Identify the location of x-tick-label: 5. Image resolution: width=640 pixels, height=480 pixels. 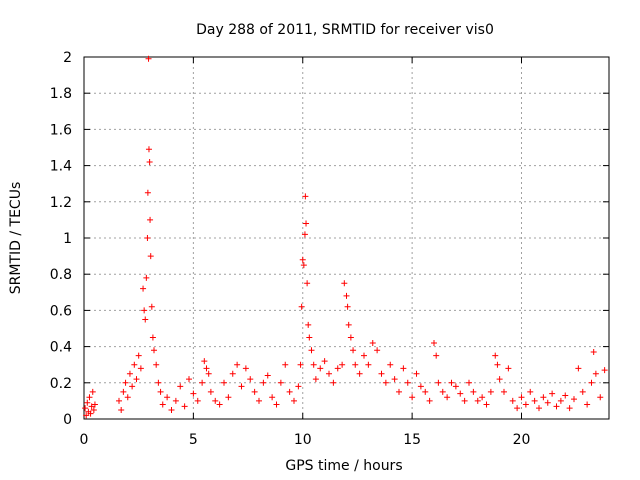
(193, 440).